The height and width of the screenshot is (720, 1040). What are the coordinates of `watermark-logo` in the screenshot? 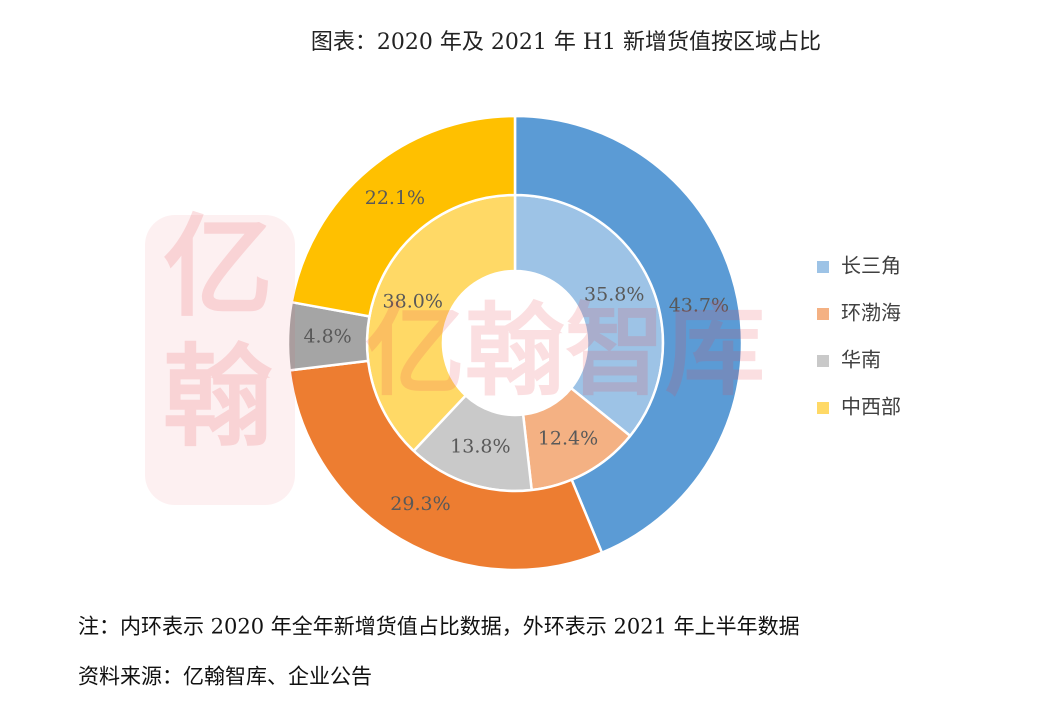 It's located at (220, 360).